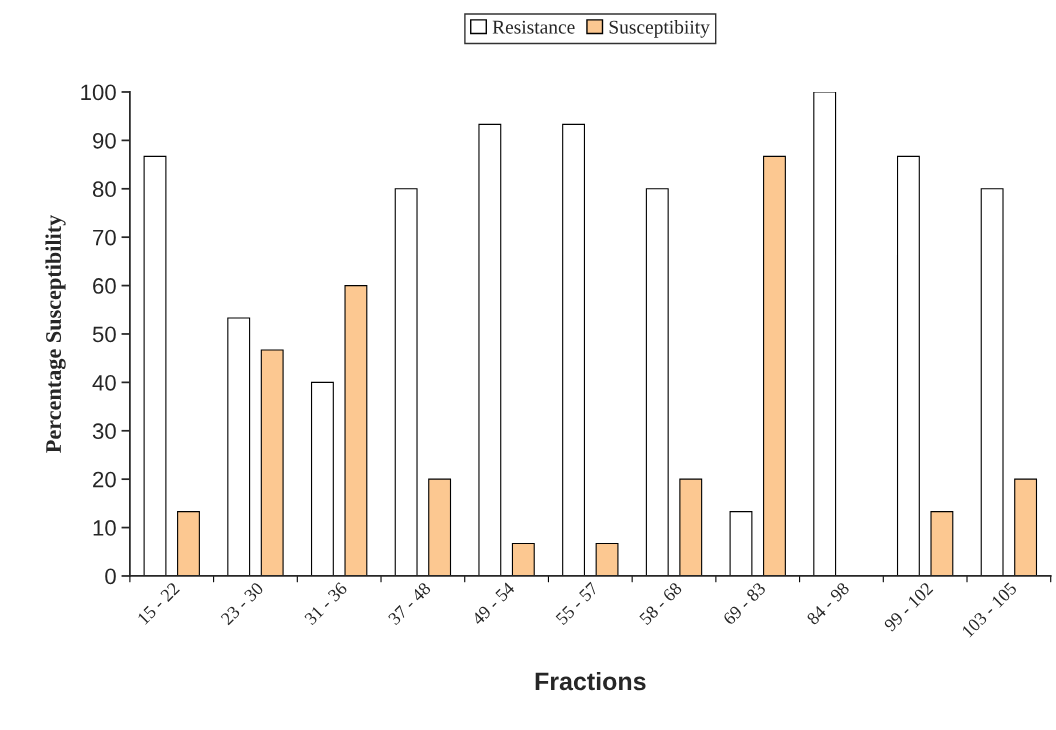  Describe the element at coordinates (326, 603) in the screenshot. I see `x-tick-label: 31 - 36` at that location.